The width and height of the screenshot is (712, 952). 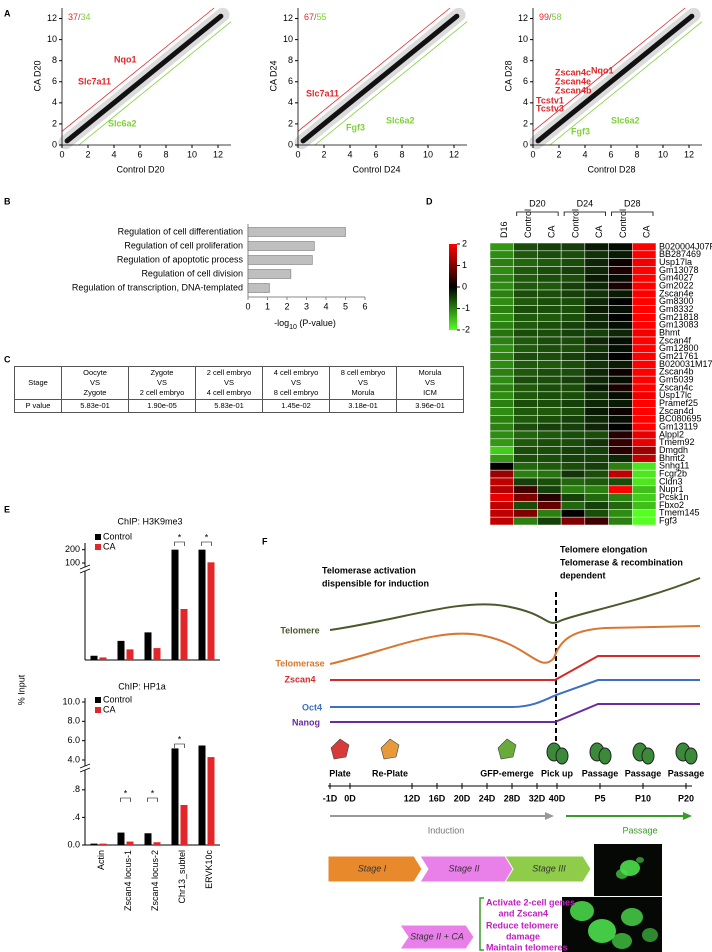 I want to click on header-line: ICM, so click(x=430, y=392).